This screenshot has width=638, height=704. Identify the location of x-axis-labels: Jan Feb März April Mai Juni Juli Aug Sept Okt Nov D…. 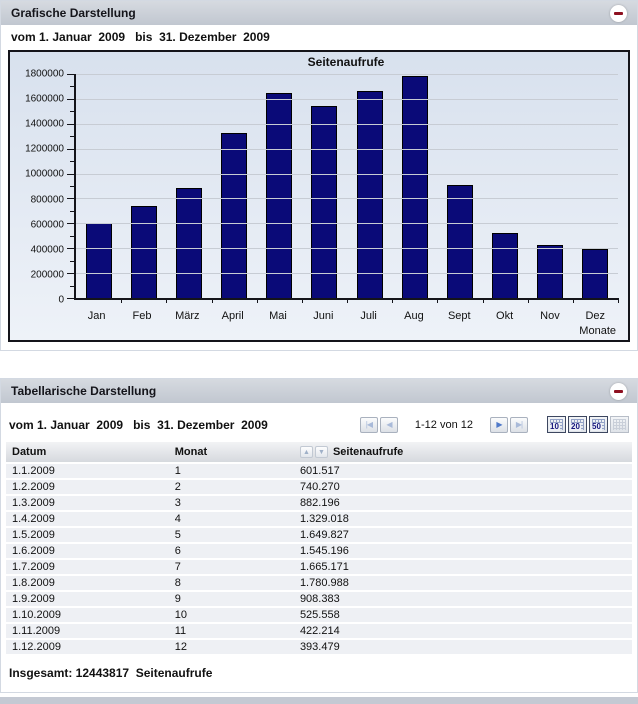
(346, 314).